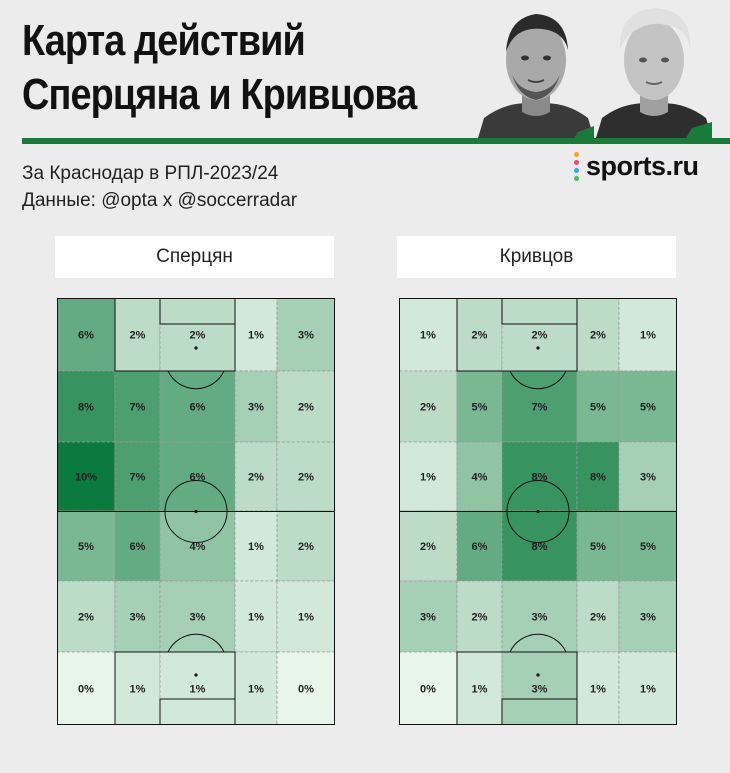  I want to click on title-line-1: Карта действий, so click(164, 40).